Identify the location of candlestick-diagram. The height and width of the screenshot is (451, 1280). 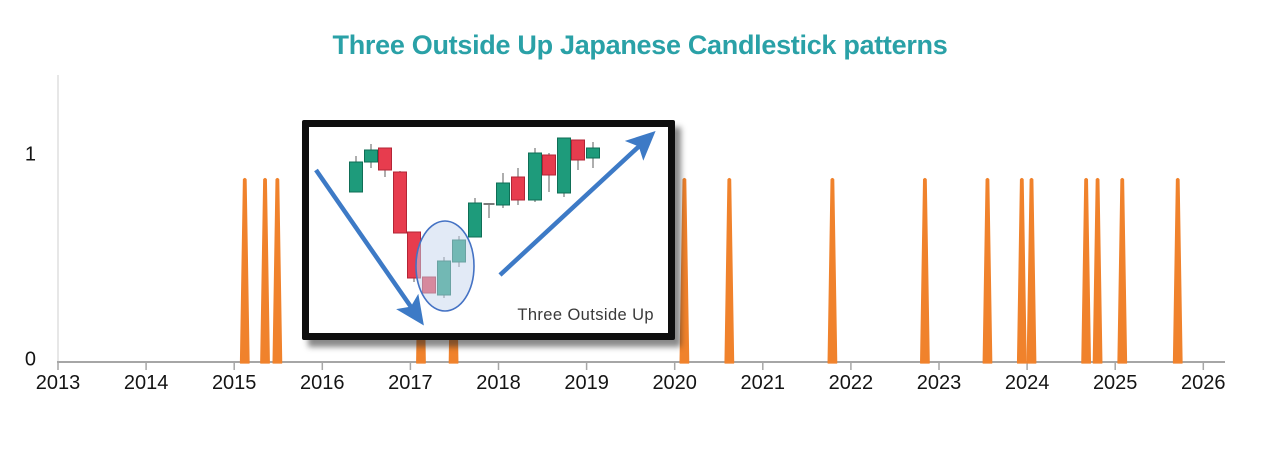
(485, 228).